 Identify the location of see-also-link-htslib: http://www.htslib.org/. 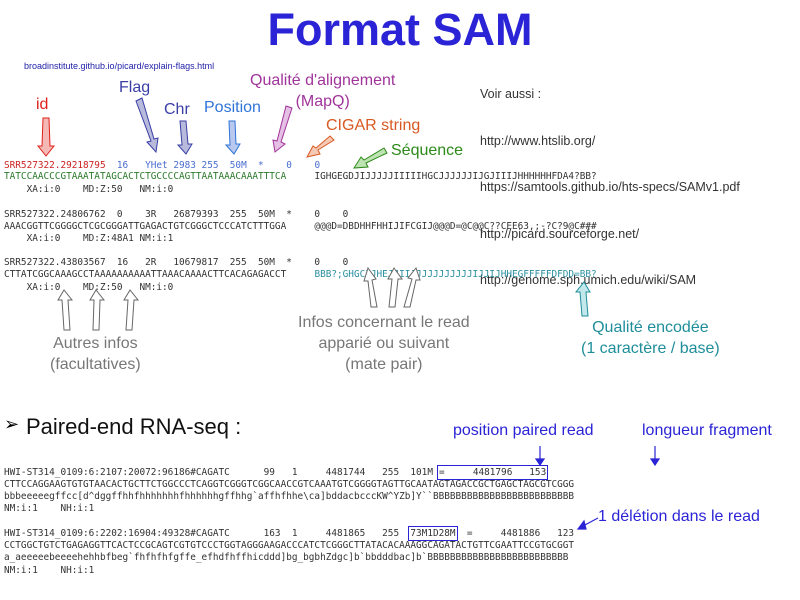
(538, 140).